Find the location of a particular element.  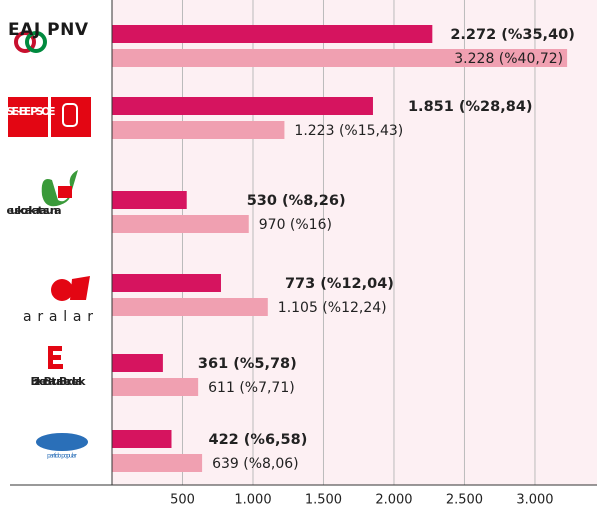

value-label: 970 (%16) is located at coordinates (295, 225).